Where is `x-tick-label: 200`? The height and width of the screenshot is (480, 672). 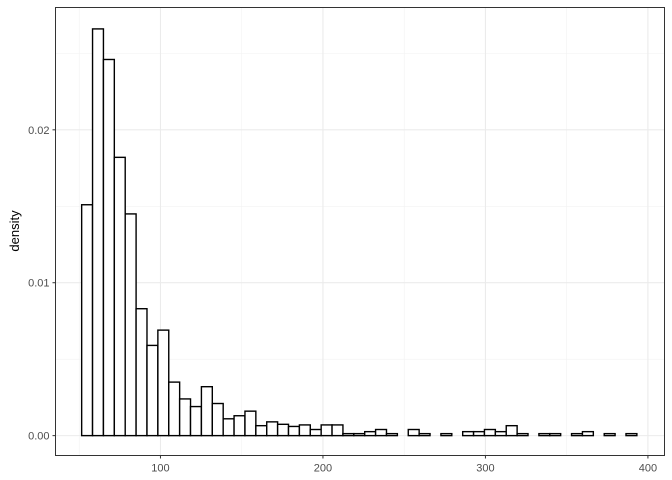
x-tick-label: 200 is located at coordinates (323, 469).